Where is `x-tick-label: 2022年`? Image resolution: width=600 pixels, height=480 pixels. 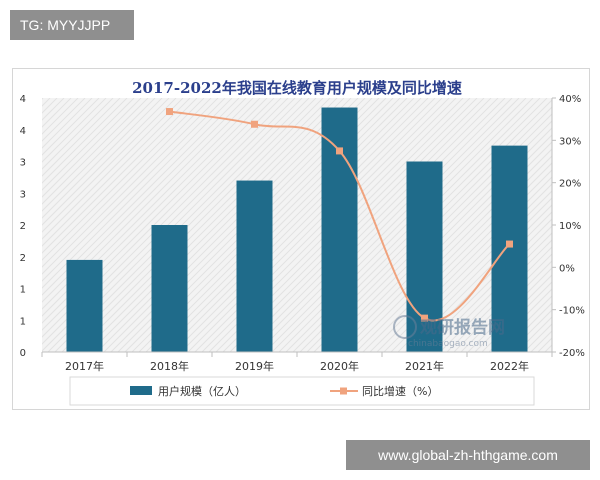 x-tick-label: 2022年 is located at coordinates (509, 366).